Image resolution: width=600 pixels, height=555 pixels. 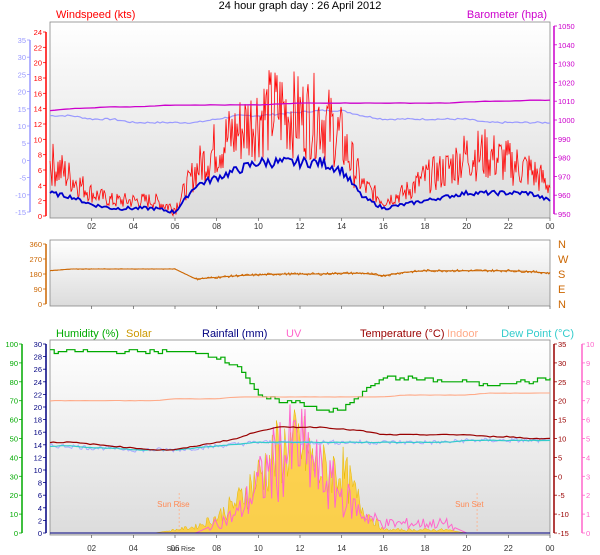 What do you see at coordinates (563, 514) in the screenshot?
I see `temperature-axis-label: -10` at bounding box center [563, 514].